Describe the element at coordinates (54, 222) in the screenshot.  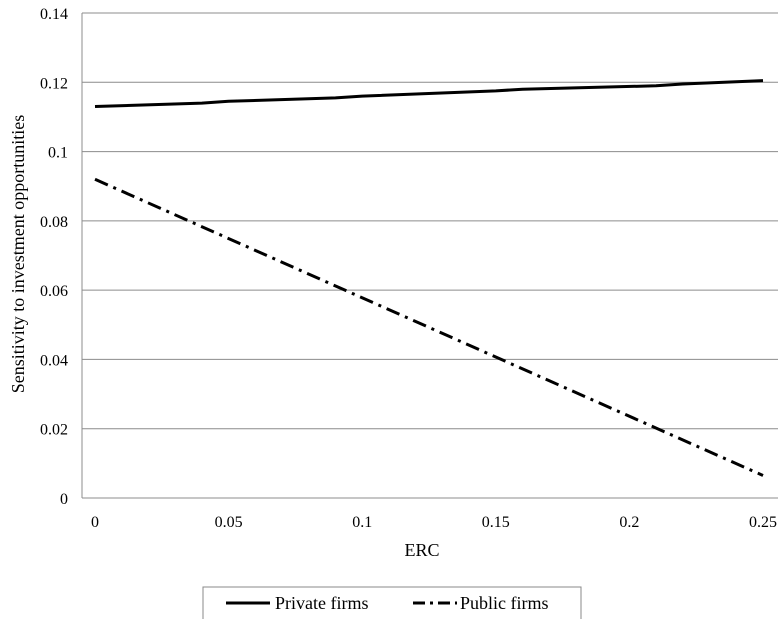
I see `y-tick-label: 0.08` at that location.